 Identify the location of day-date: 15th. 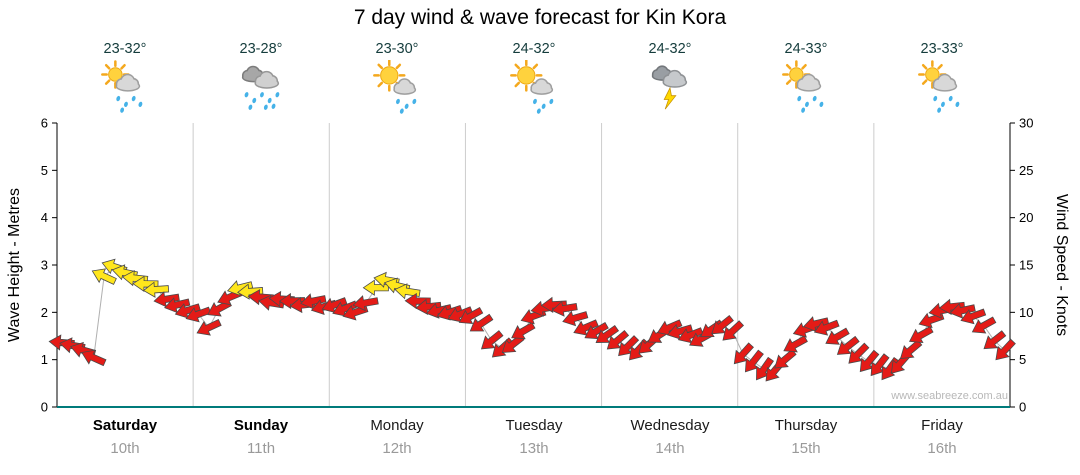
(806, 448).